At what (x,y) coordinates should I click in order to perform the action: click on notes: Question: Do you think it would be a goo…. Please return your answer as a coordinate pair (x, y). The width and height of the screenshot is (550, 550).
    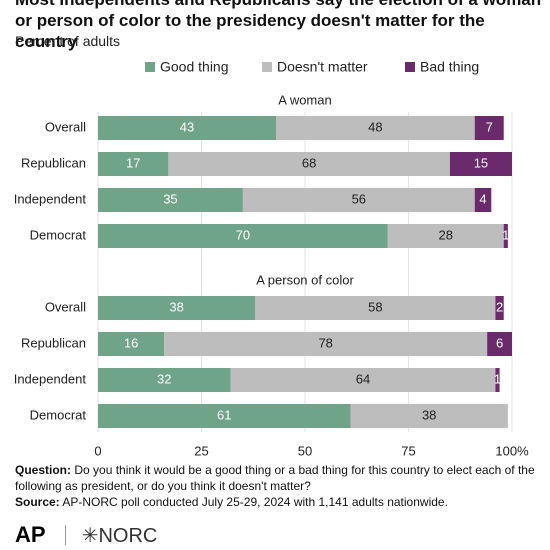
    Looking at the image, I should click on (277, 486).